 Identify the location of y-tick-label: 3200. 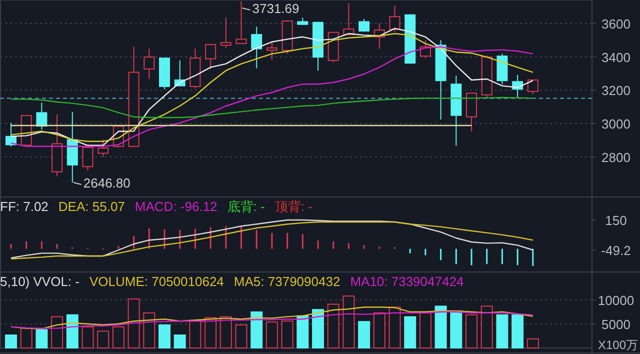
(616, 90).